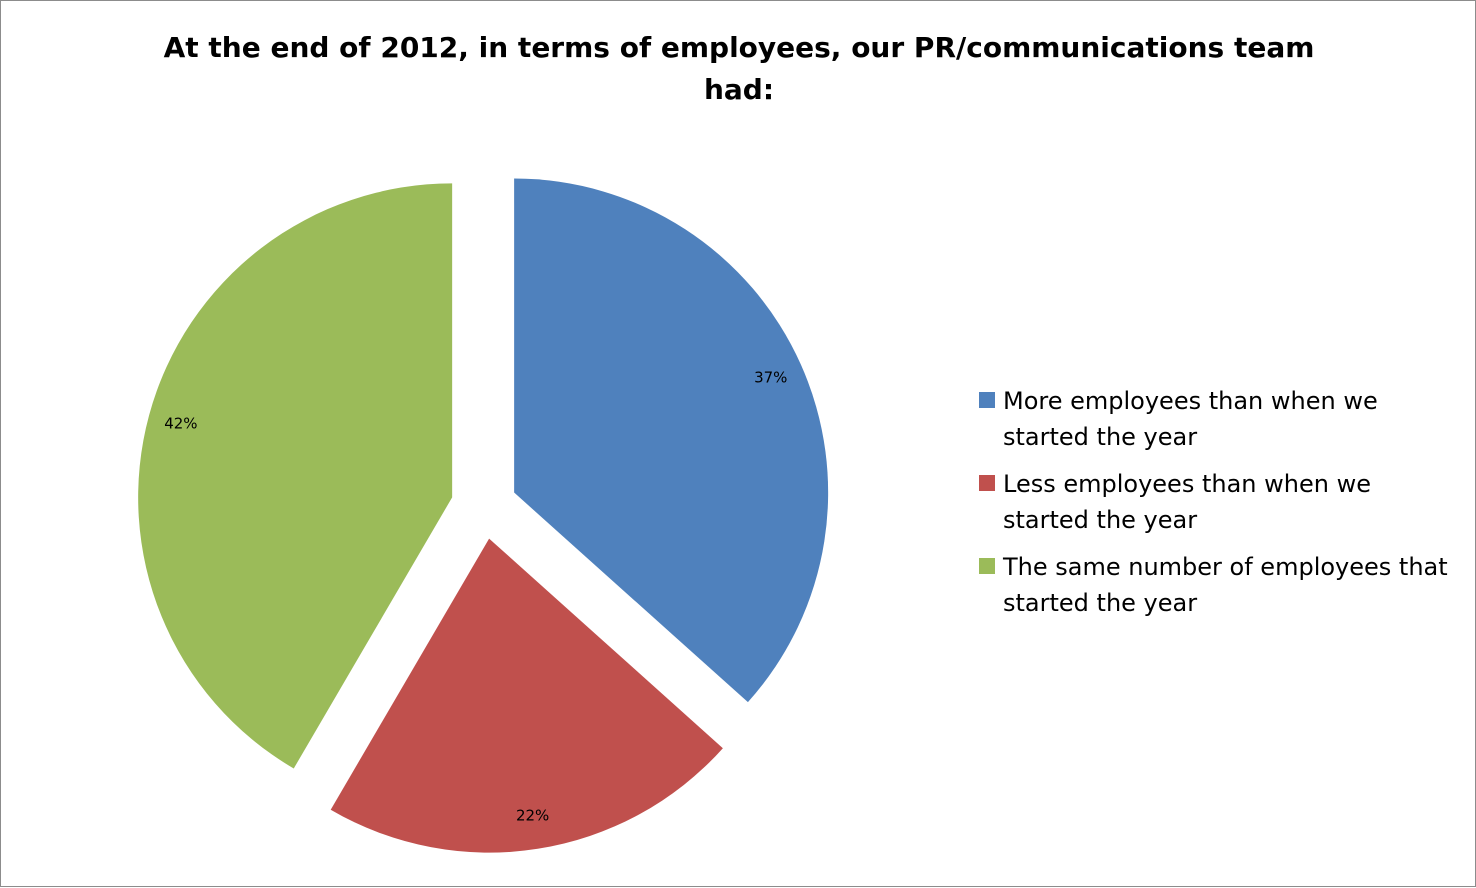  Describe the element at coordinates (295, 476) in the screenshot. I see `pie-slice-same-employees` at that location.